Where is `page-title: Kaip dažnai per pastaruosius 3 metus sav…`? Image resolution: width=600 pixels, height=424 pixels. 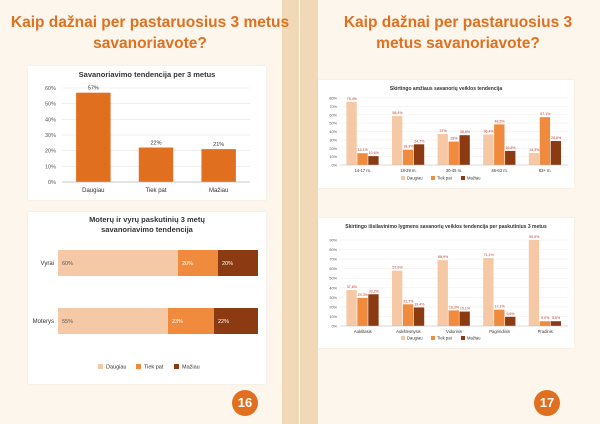 page-title: Kaip dažnai per pastaruosius 3 metus sav… is located at coordinates (458, 33).